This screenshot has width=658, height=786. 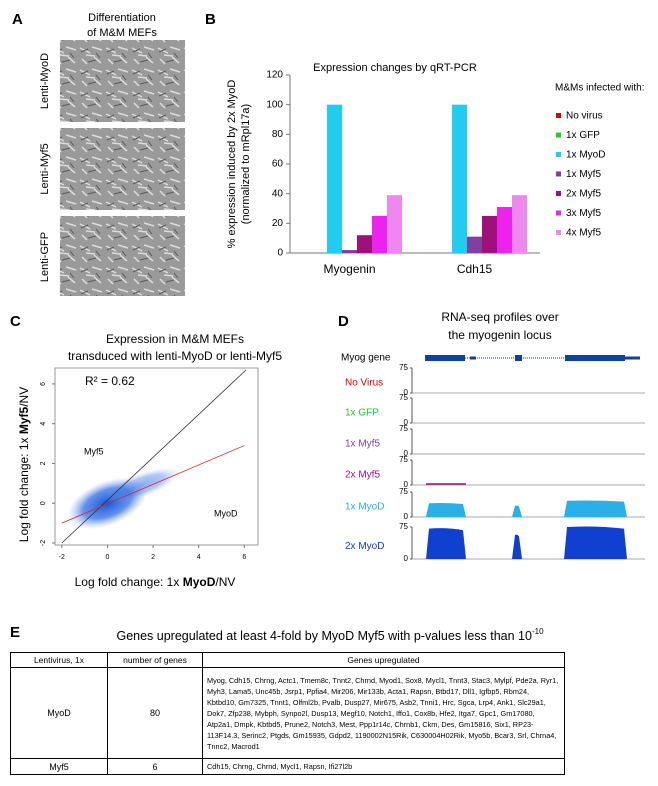 I want to click on annotation: R² = 0.62, so click(x=110, y=381).